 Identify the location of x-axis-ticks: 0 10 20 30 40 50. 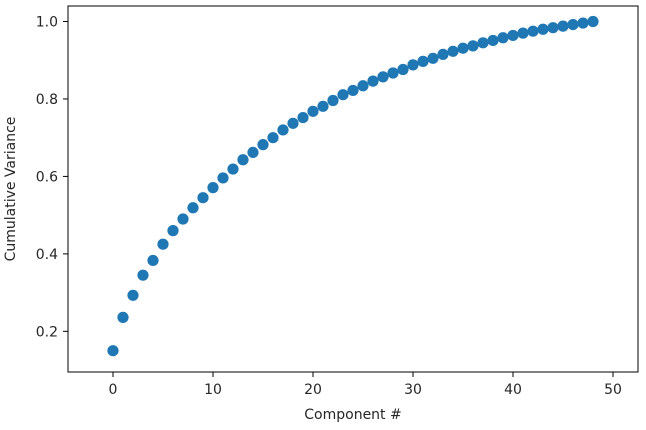
(365, 385).